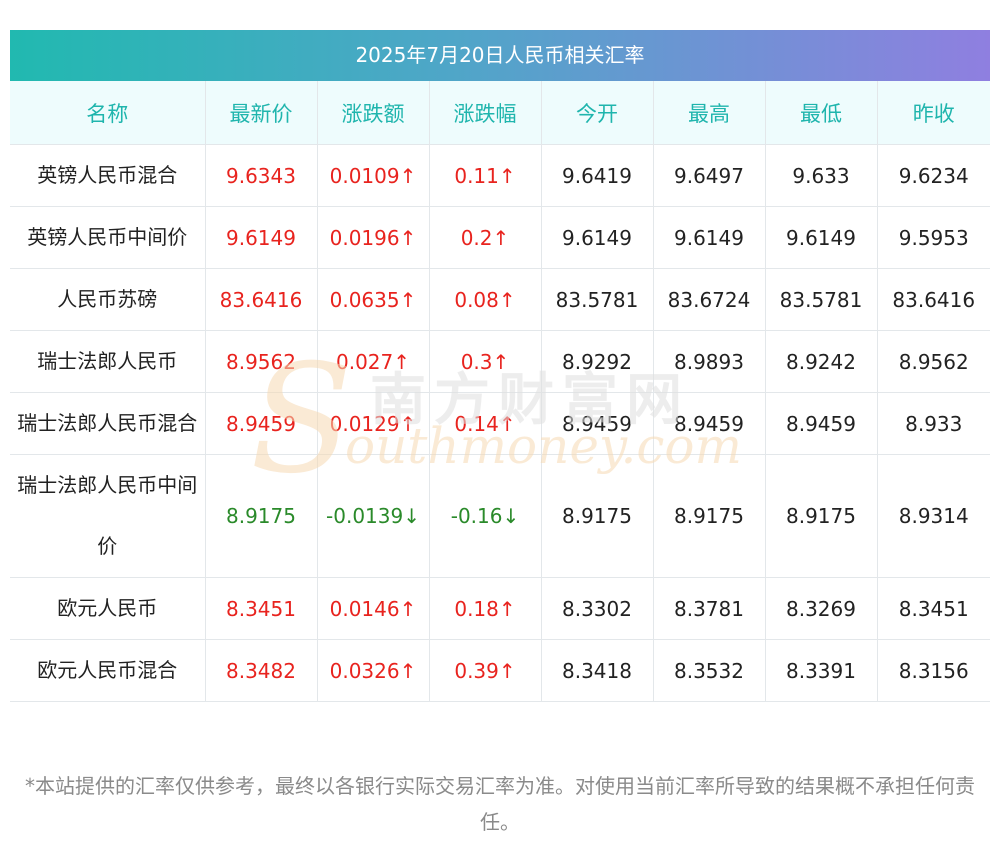 This screenshot has width=1000, height=853. What do you see at coordinates (708, 516) in the screenshot?
I see `cell-high: 8.9175` at bounding box center [708, 516].